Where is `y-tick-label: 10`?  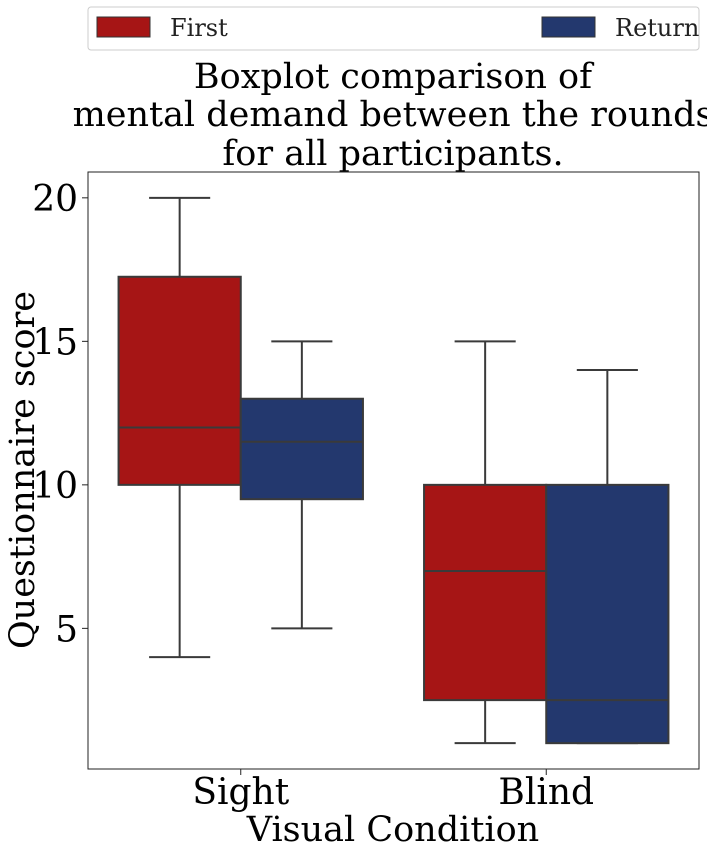 y-tick-label: 10 is located at coordinates (55, 486).